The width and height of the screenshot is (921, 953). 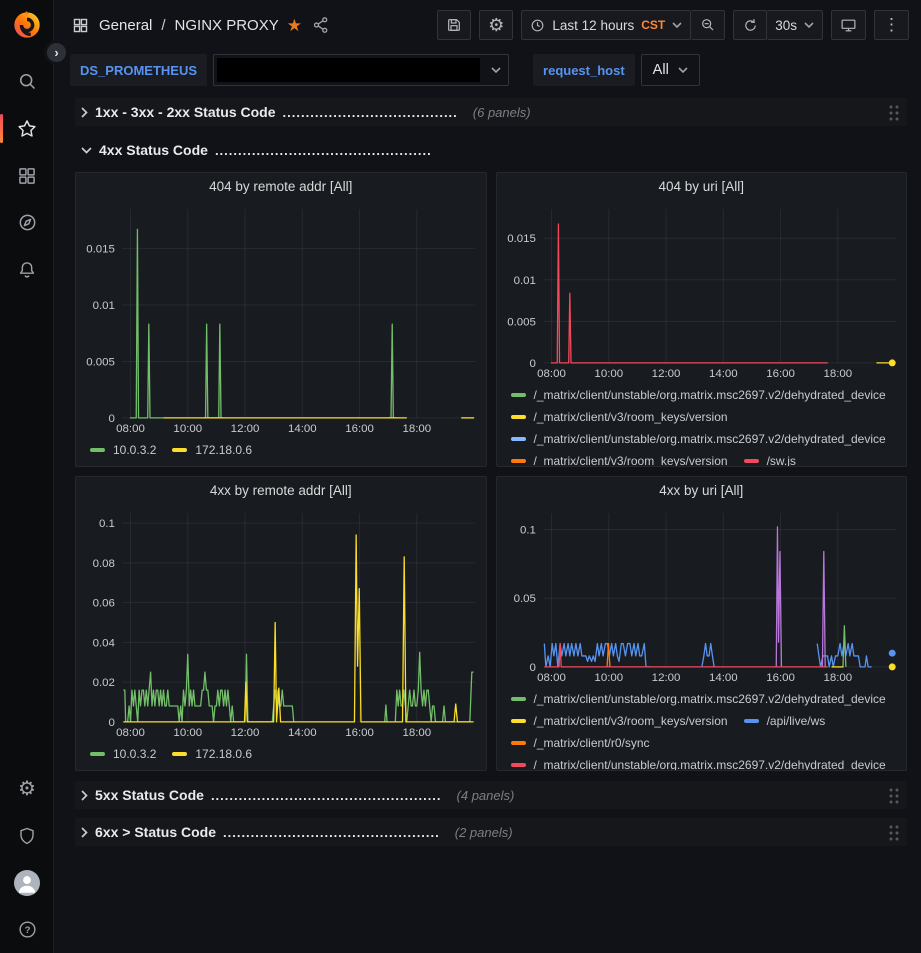 I want to click on svg-text: 0.08, so click(x=104, y=564).